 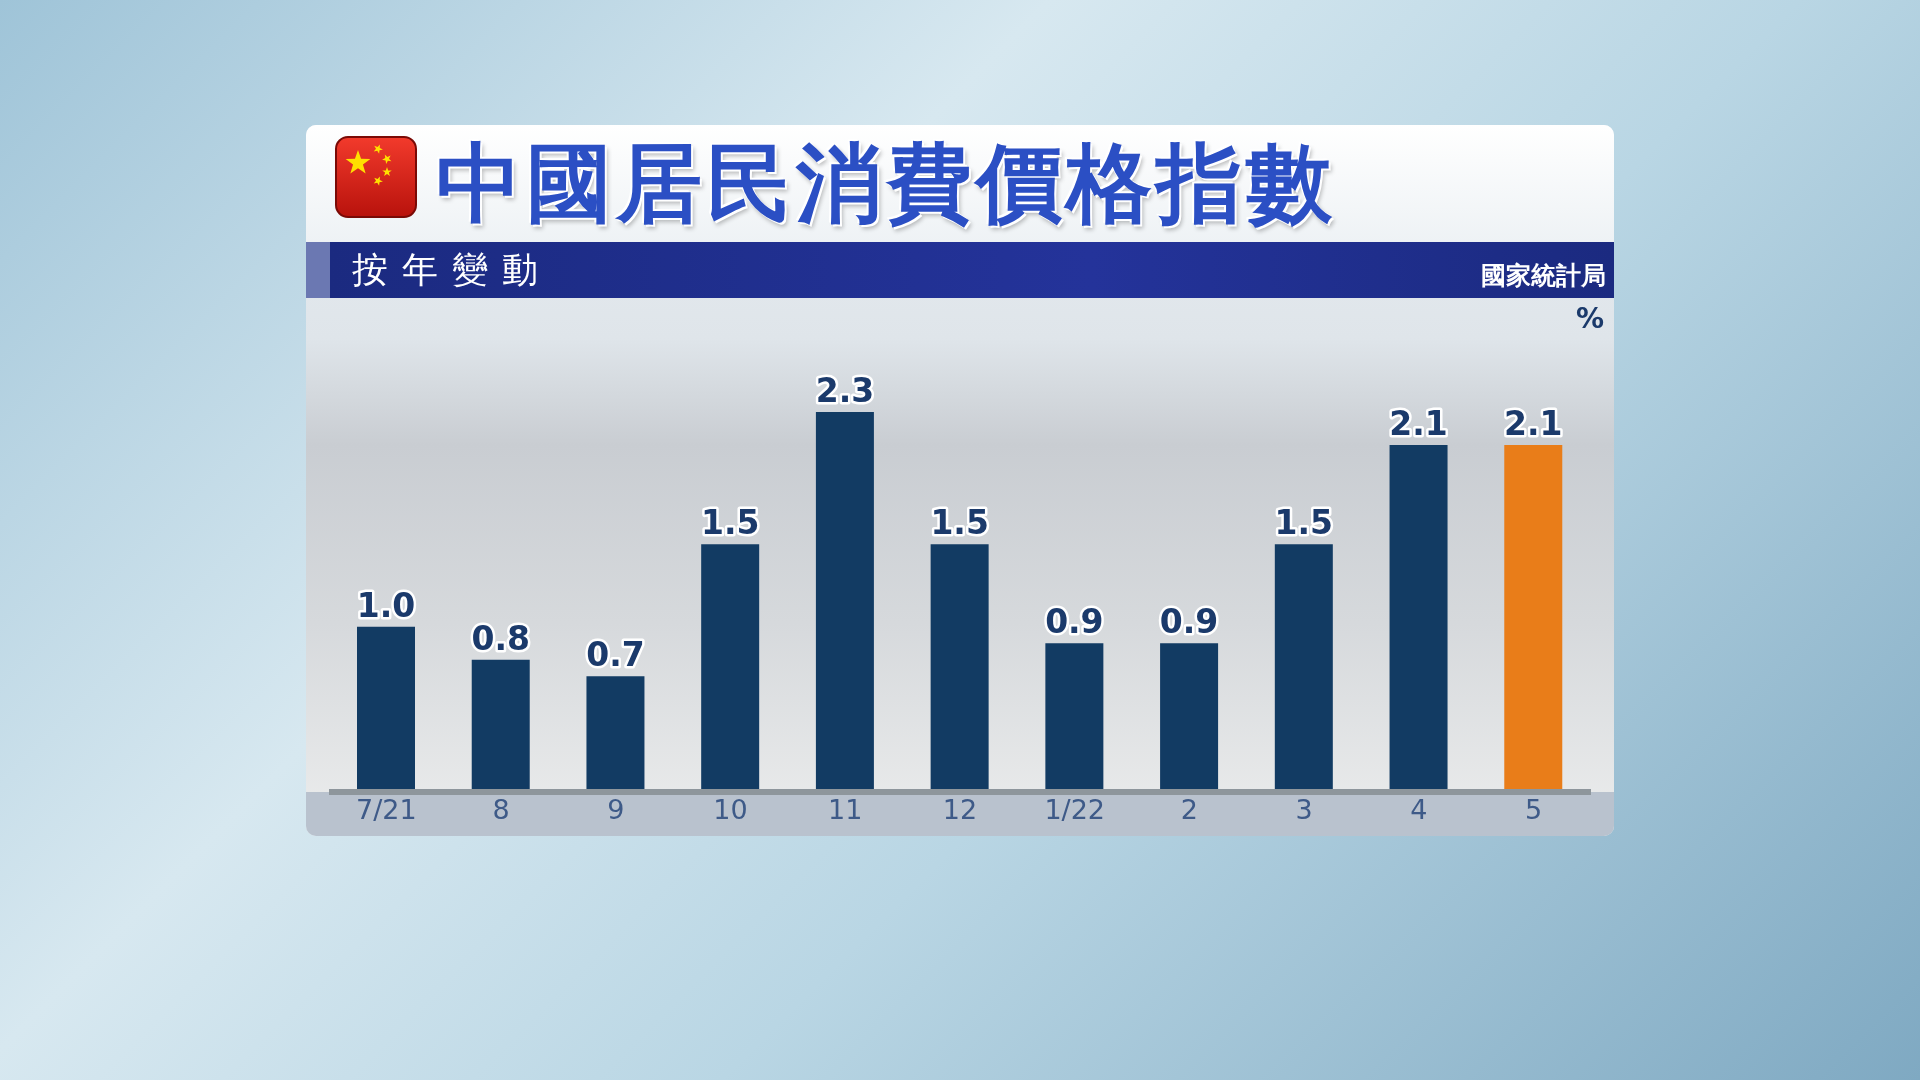 I want to click on chart-subtitle: 按年變動, so click(x=452, y=270).